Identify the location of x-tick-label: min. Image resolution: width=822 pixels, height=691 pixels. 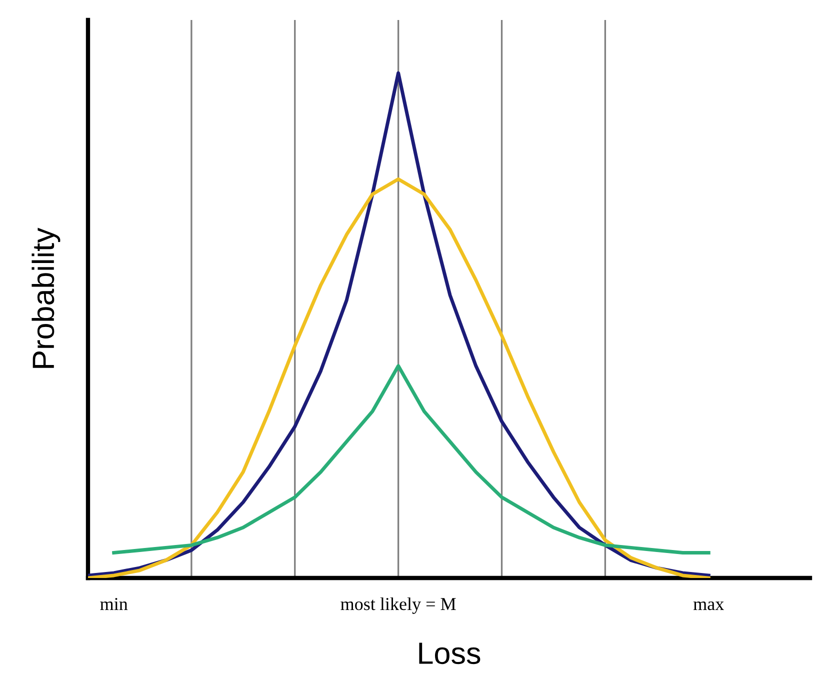
(114, 604).